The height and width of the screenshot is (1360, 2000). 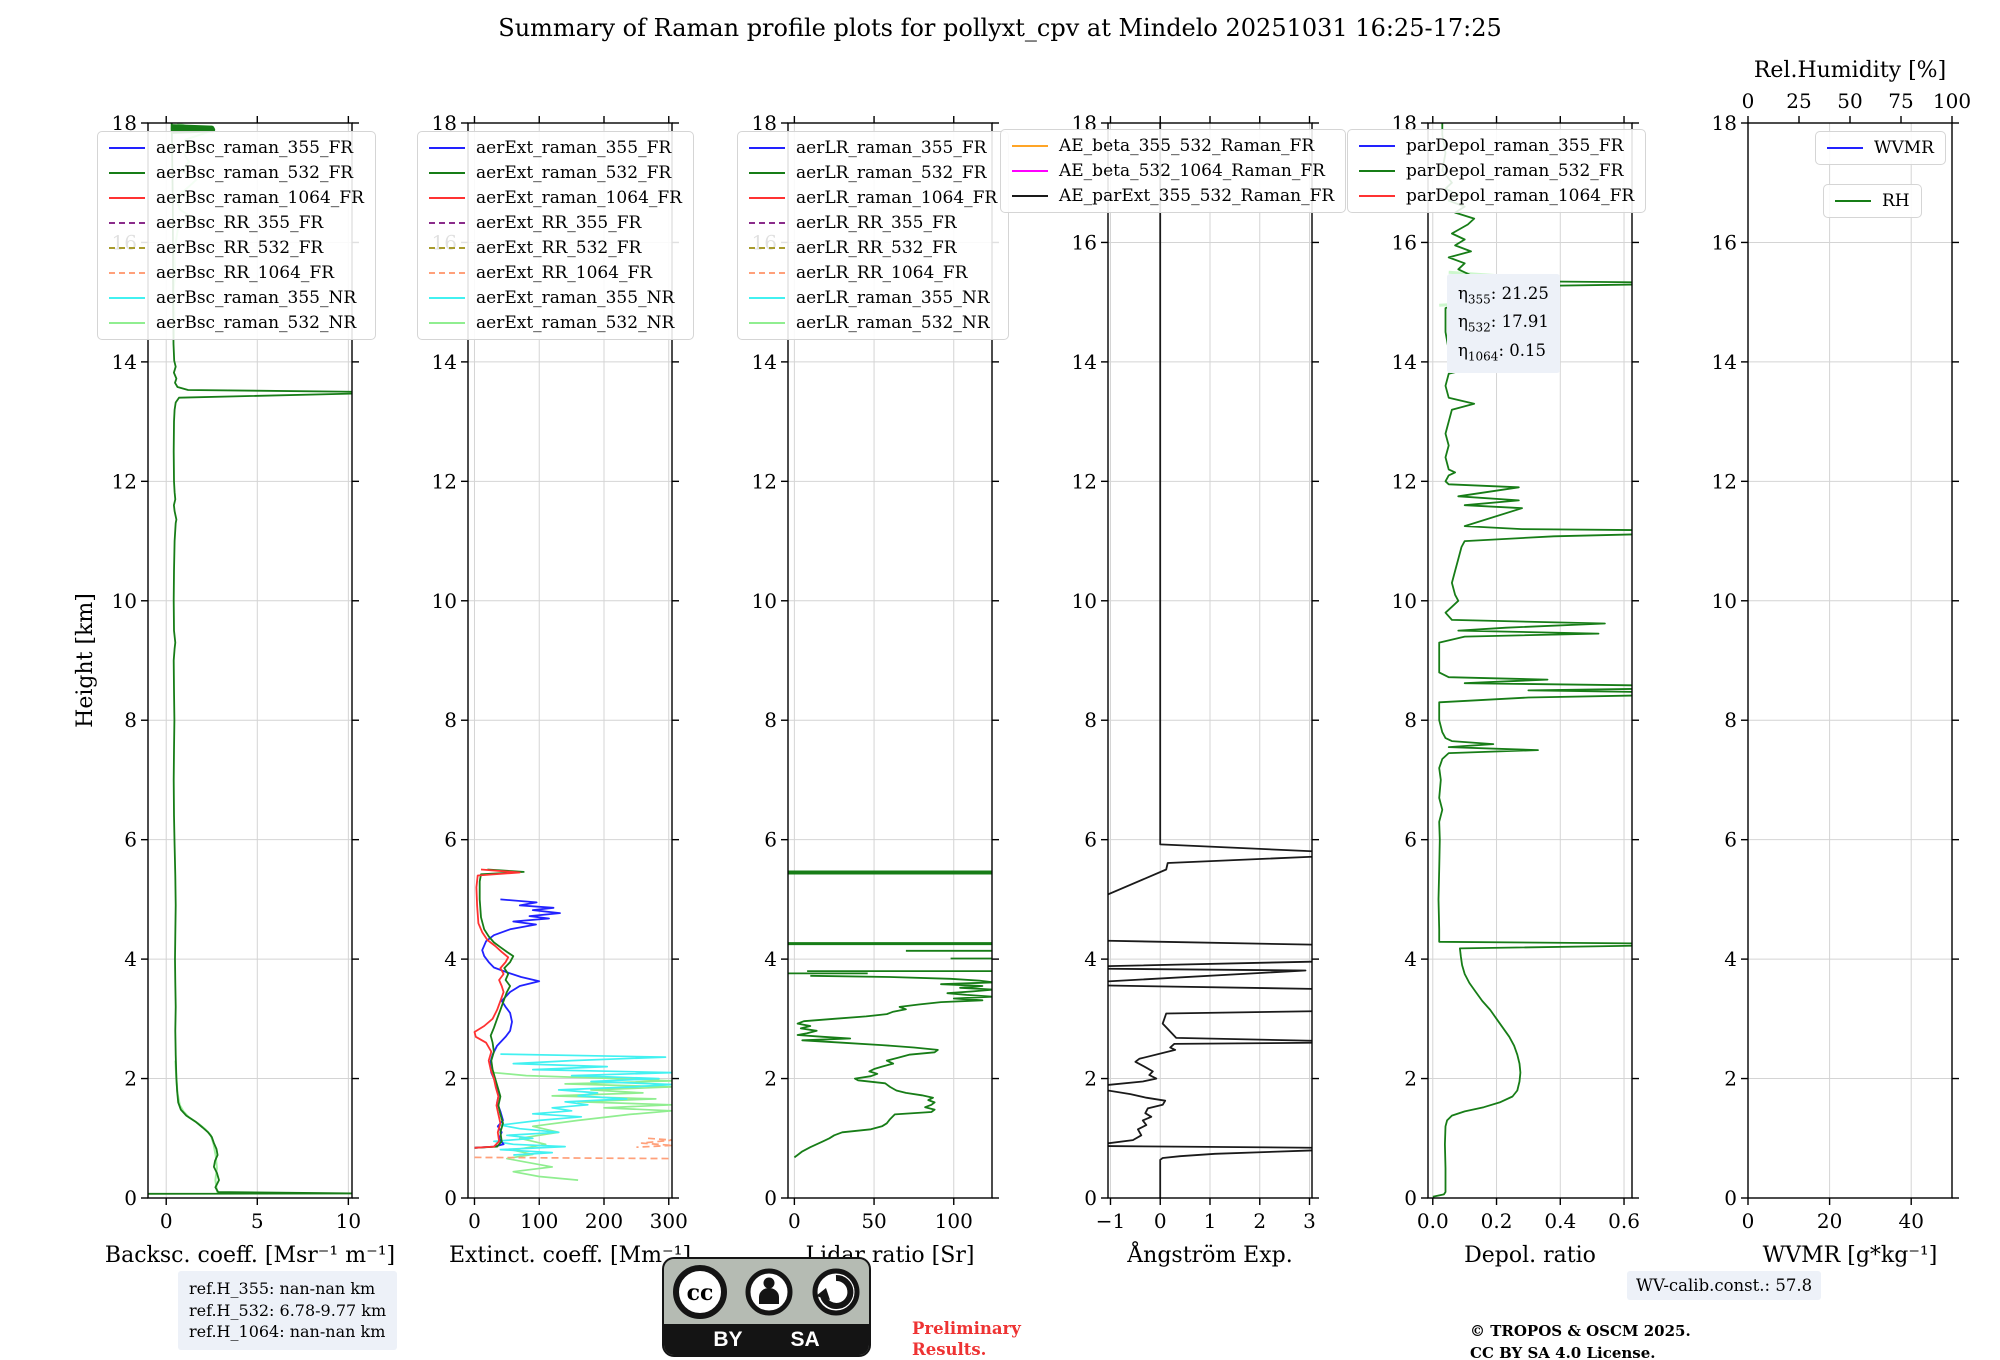 What do you see at coordinates (575, 298) in the screenshot?
I see `legend-label: aerExt_raman_355_NR` at bounding box center [575, 298].